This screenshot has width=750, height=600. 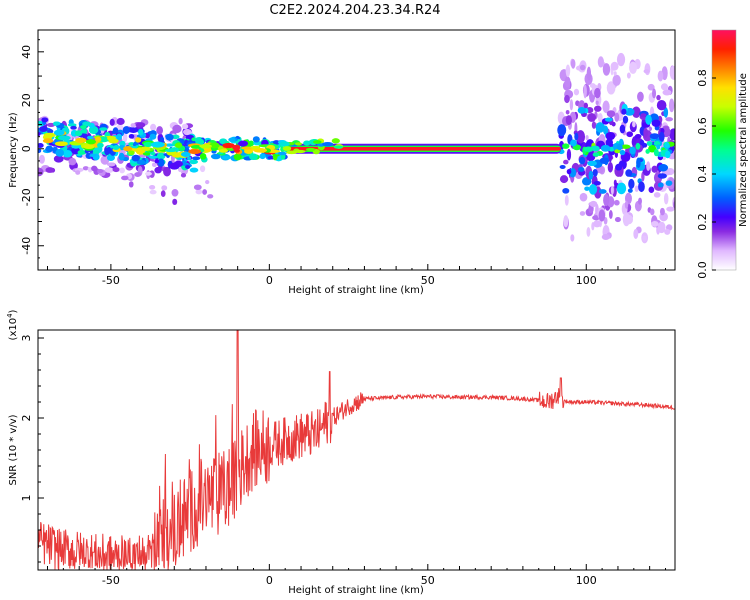 What do you see at coordinates (356, 590) in the screenshot?
I see `snr-x-axis-label: Height of straight line (km)` at bounding box center [356, 590].